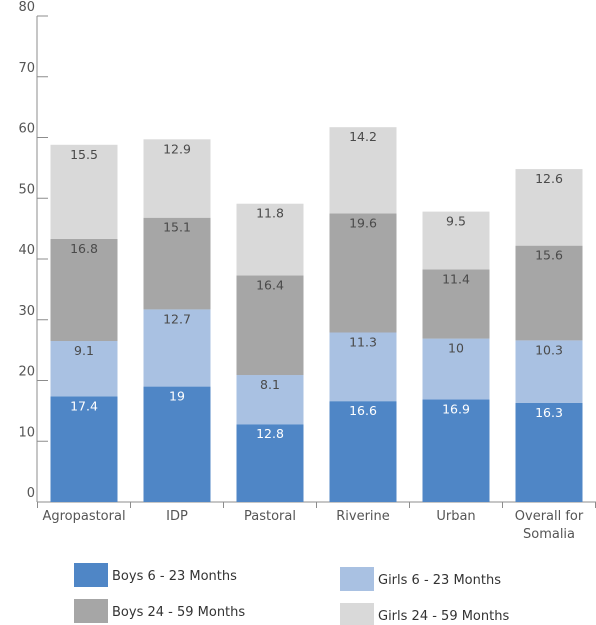  What do you see at coordinates (26, 311) in the screenshot?
I see `y-tick-label: 30` at bounding box center [26, 311].